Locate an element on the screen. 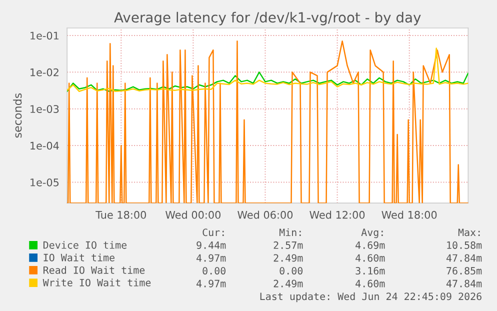 The image size is (497, 311). x-tick-label: Wed 06:00 is located at coordinates (265, 214).